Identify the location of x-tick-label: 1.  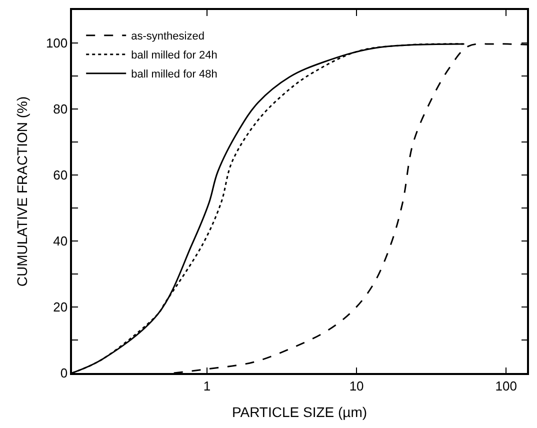
(207, 386).